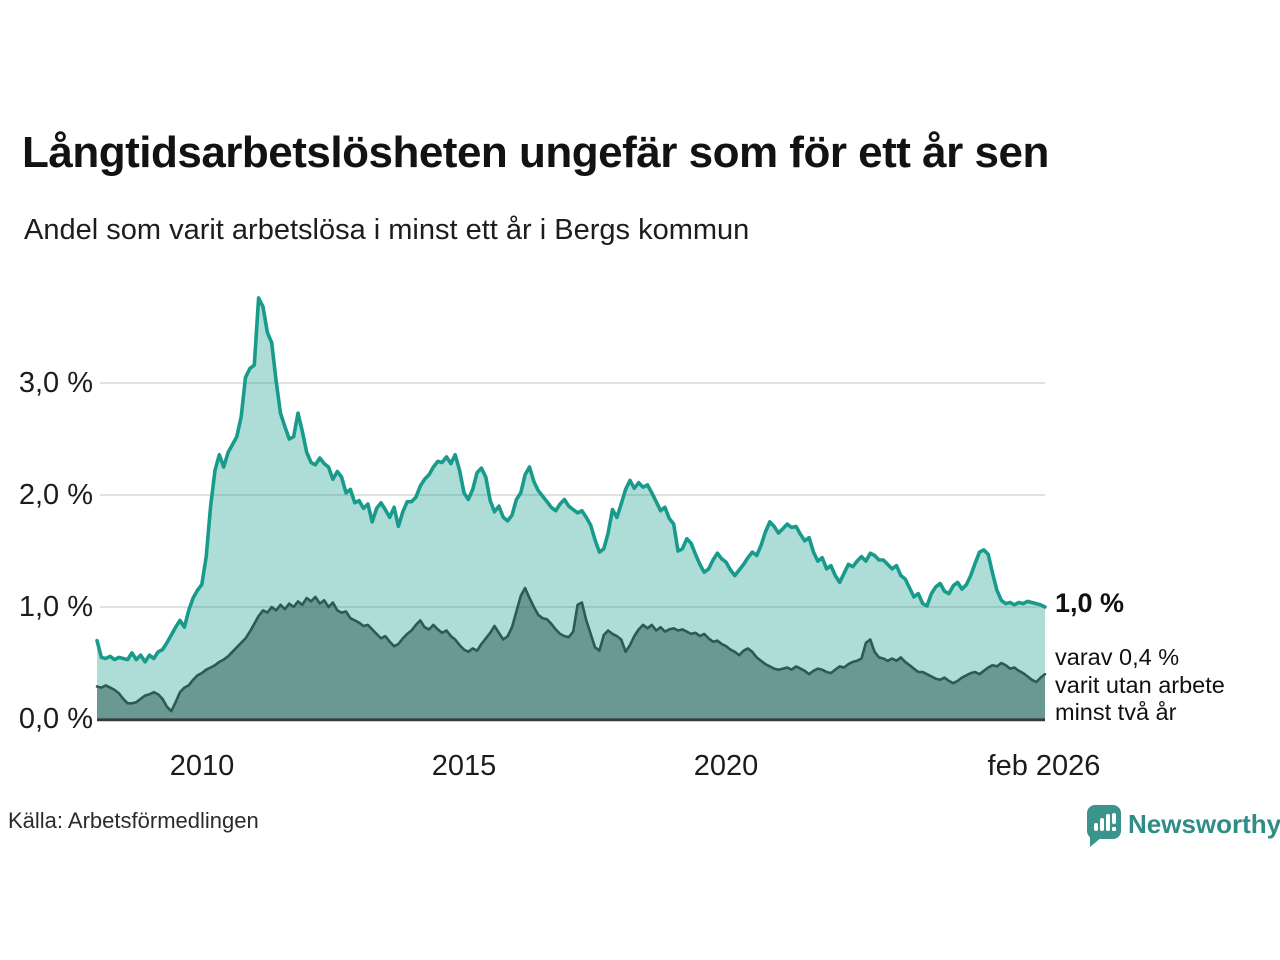  I want to click on end-note-line-1: varav 0,4 %, so click(1117, 657).